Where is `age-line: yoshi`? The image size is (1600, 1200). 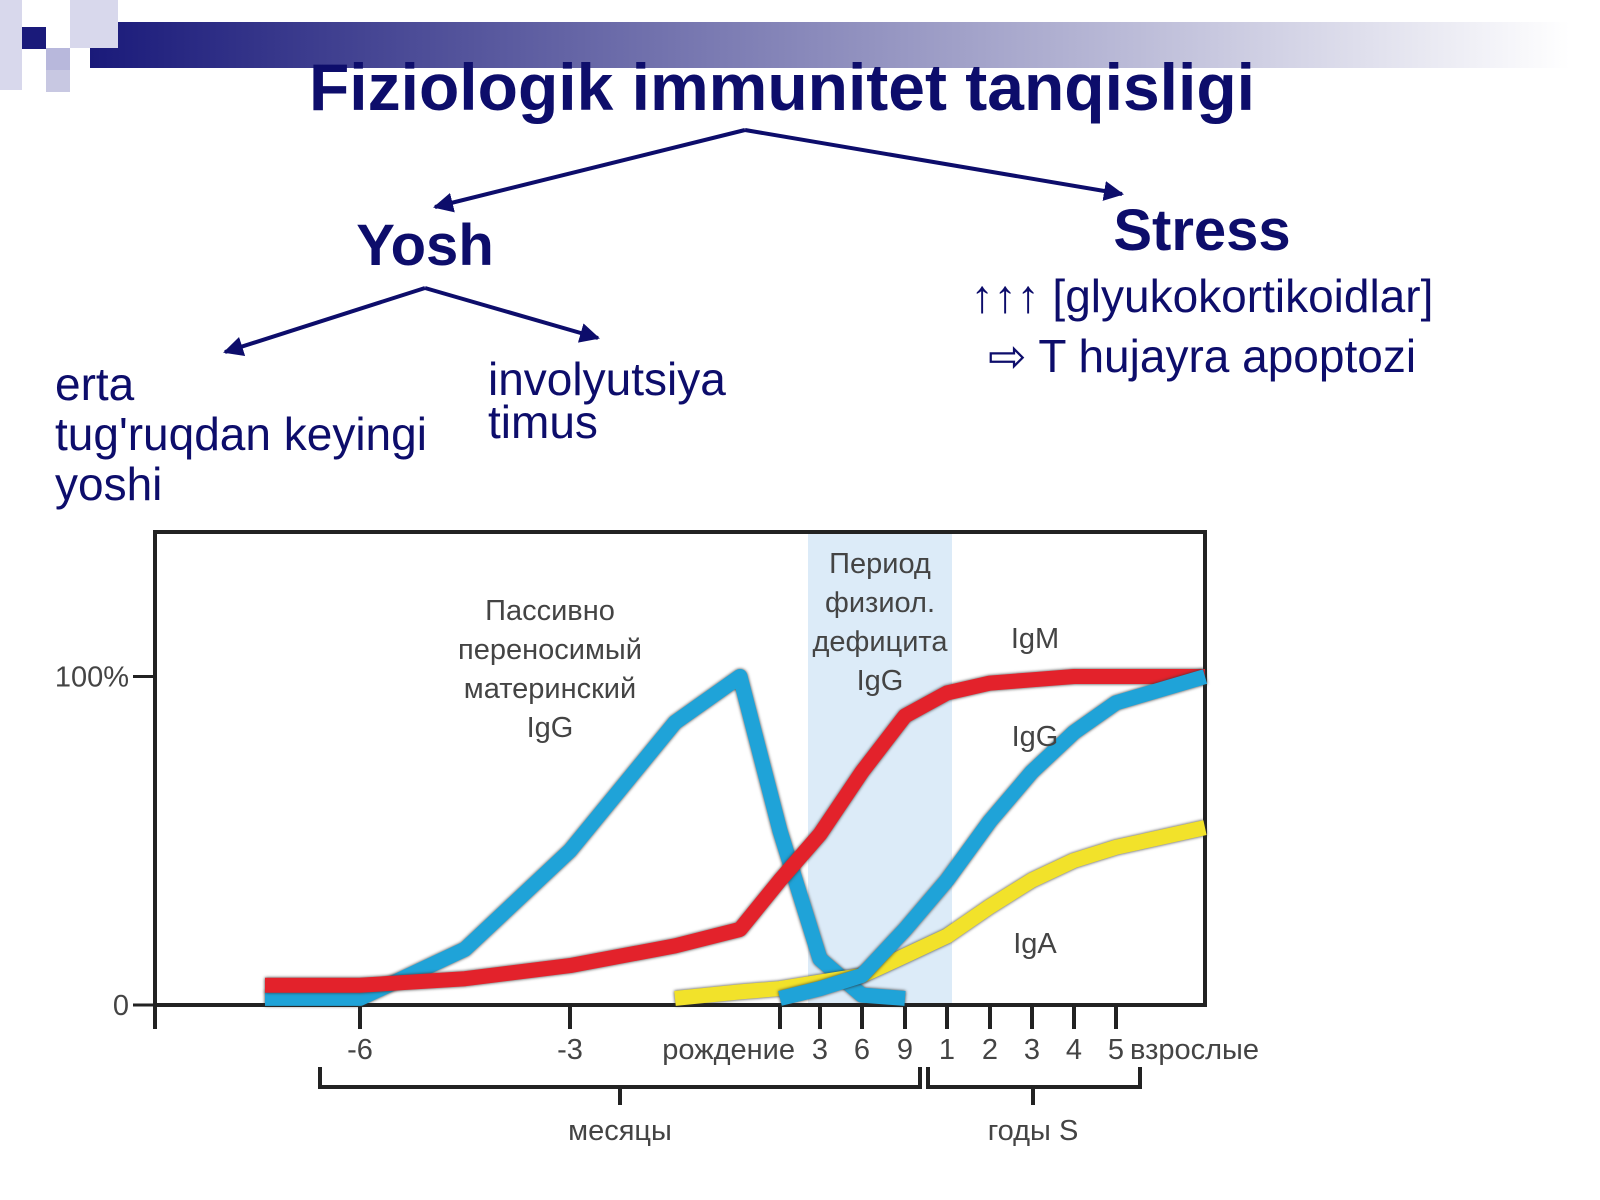 age-line: yoshi is located at coordinates (108, 484).